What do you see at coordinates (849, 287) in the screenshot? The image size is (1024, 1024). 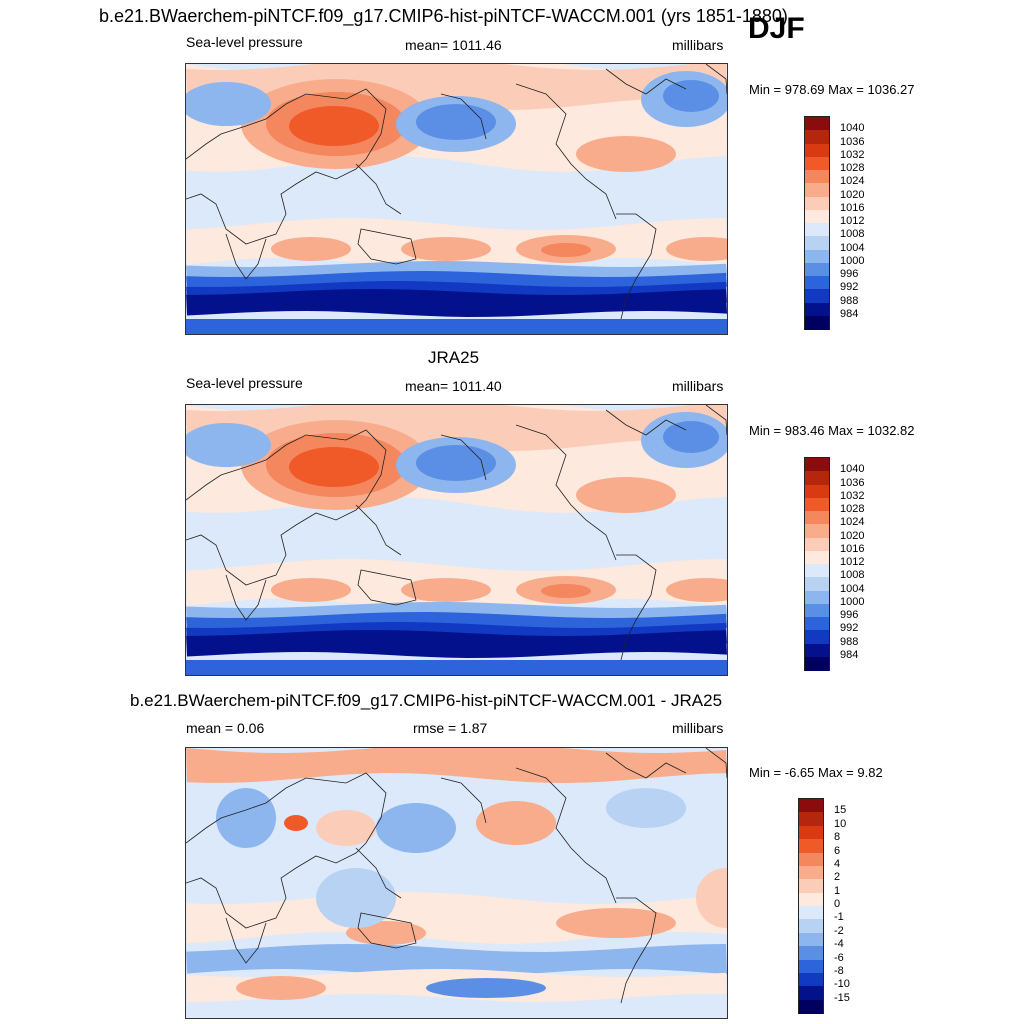 I see `colorbar-tick-label: 992` at bounding box center [849, 287].